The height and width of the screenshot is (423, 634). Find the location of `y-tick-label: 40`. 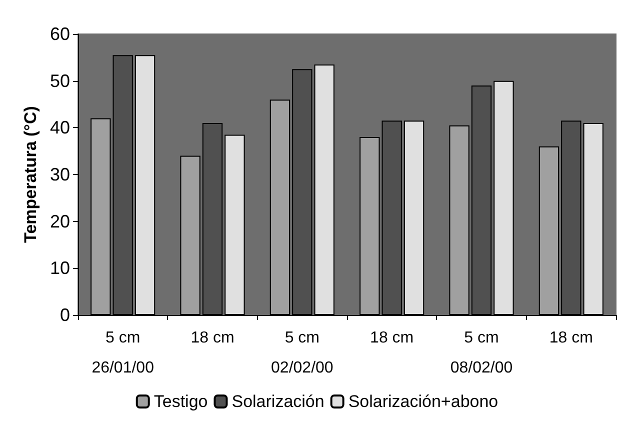

y-tick-label: 40 is located at coordinates (60, 128).